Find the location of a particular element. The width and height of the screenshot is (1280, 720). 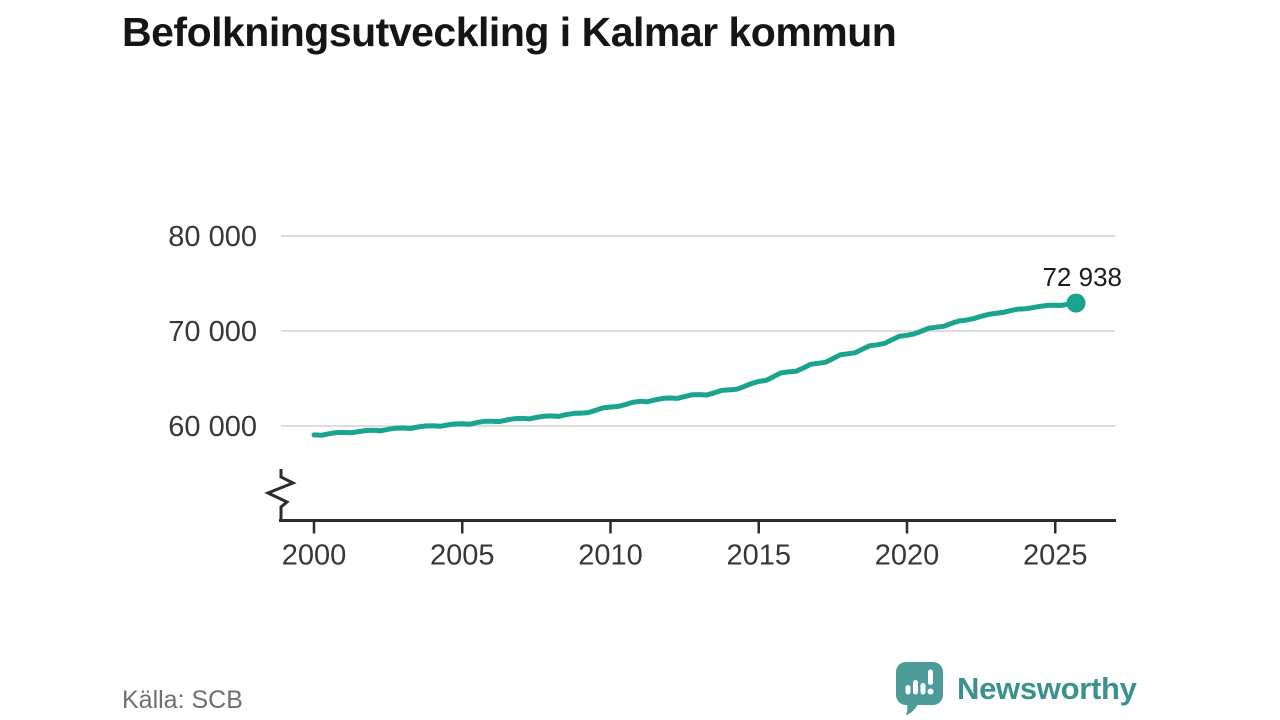

y-axis-label: 80 000 is located at coordinates (212, 237).